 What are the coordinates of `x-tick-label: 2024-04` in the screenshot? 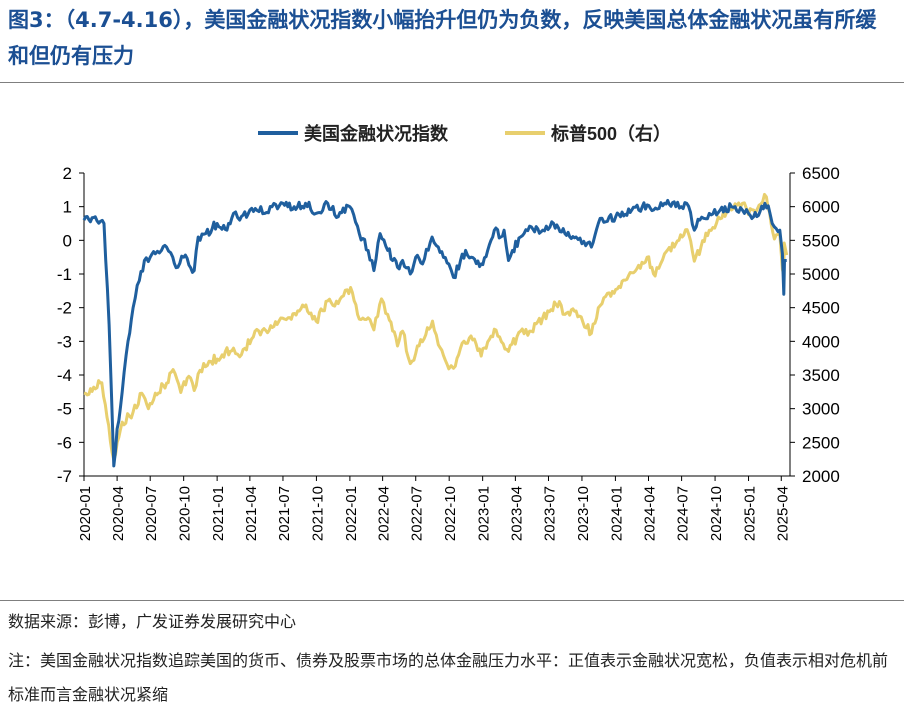 It's located at (650, 513).